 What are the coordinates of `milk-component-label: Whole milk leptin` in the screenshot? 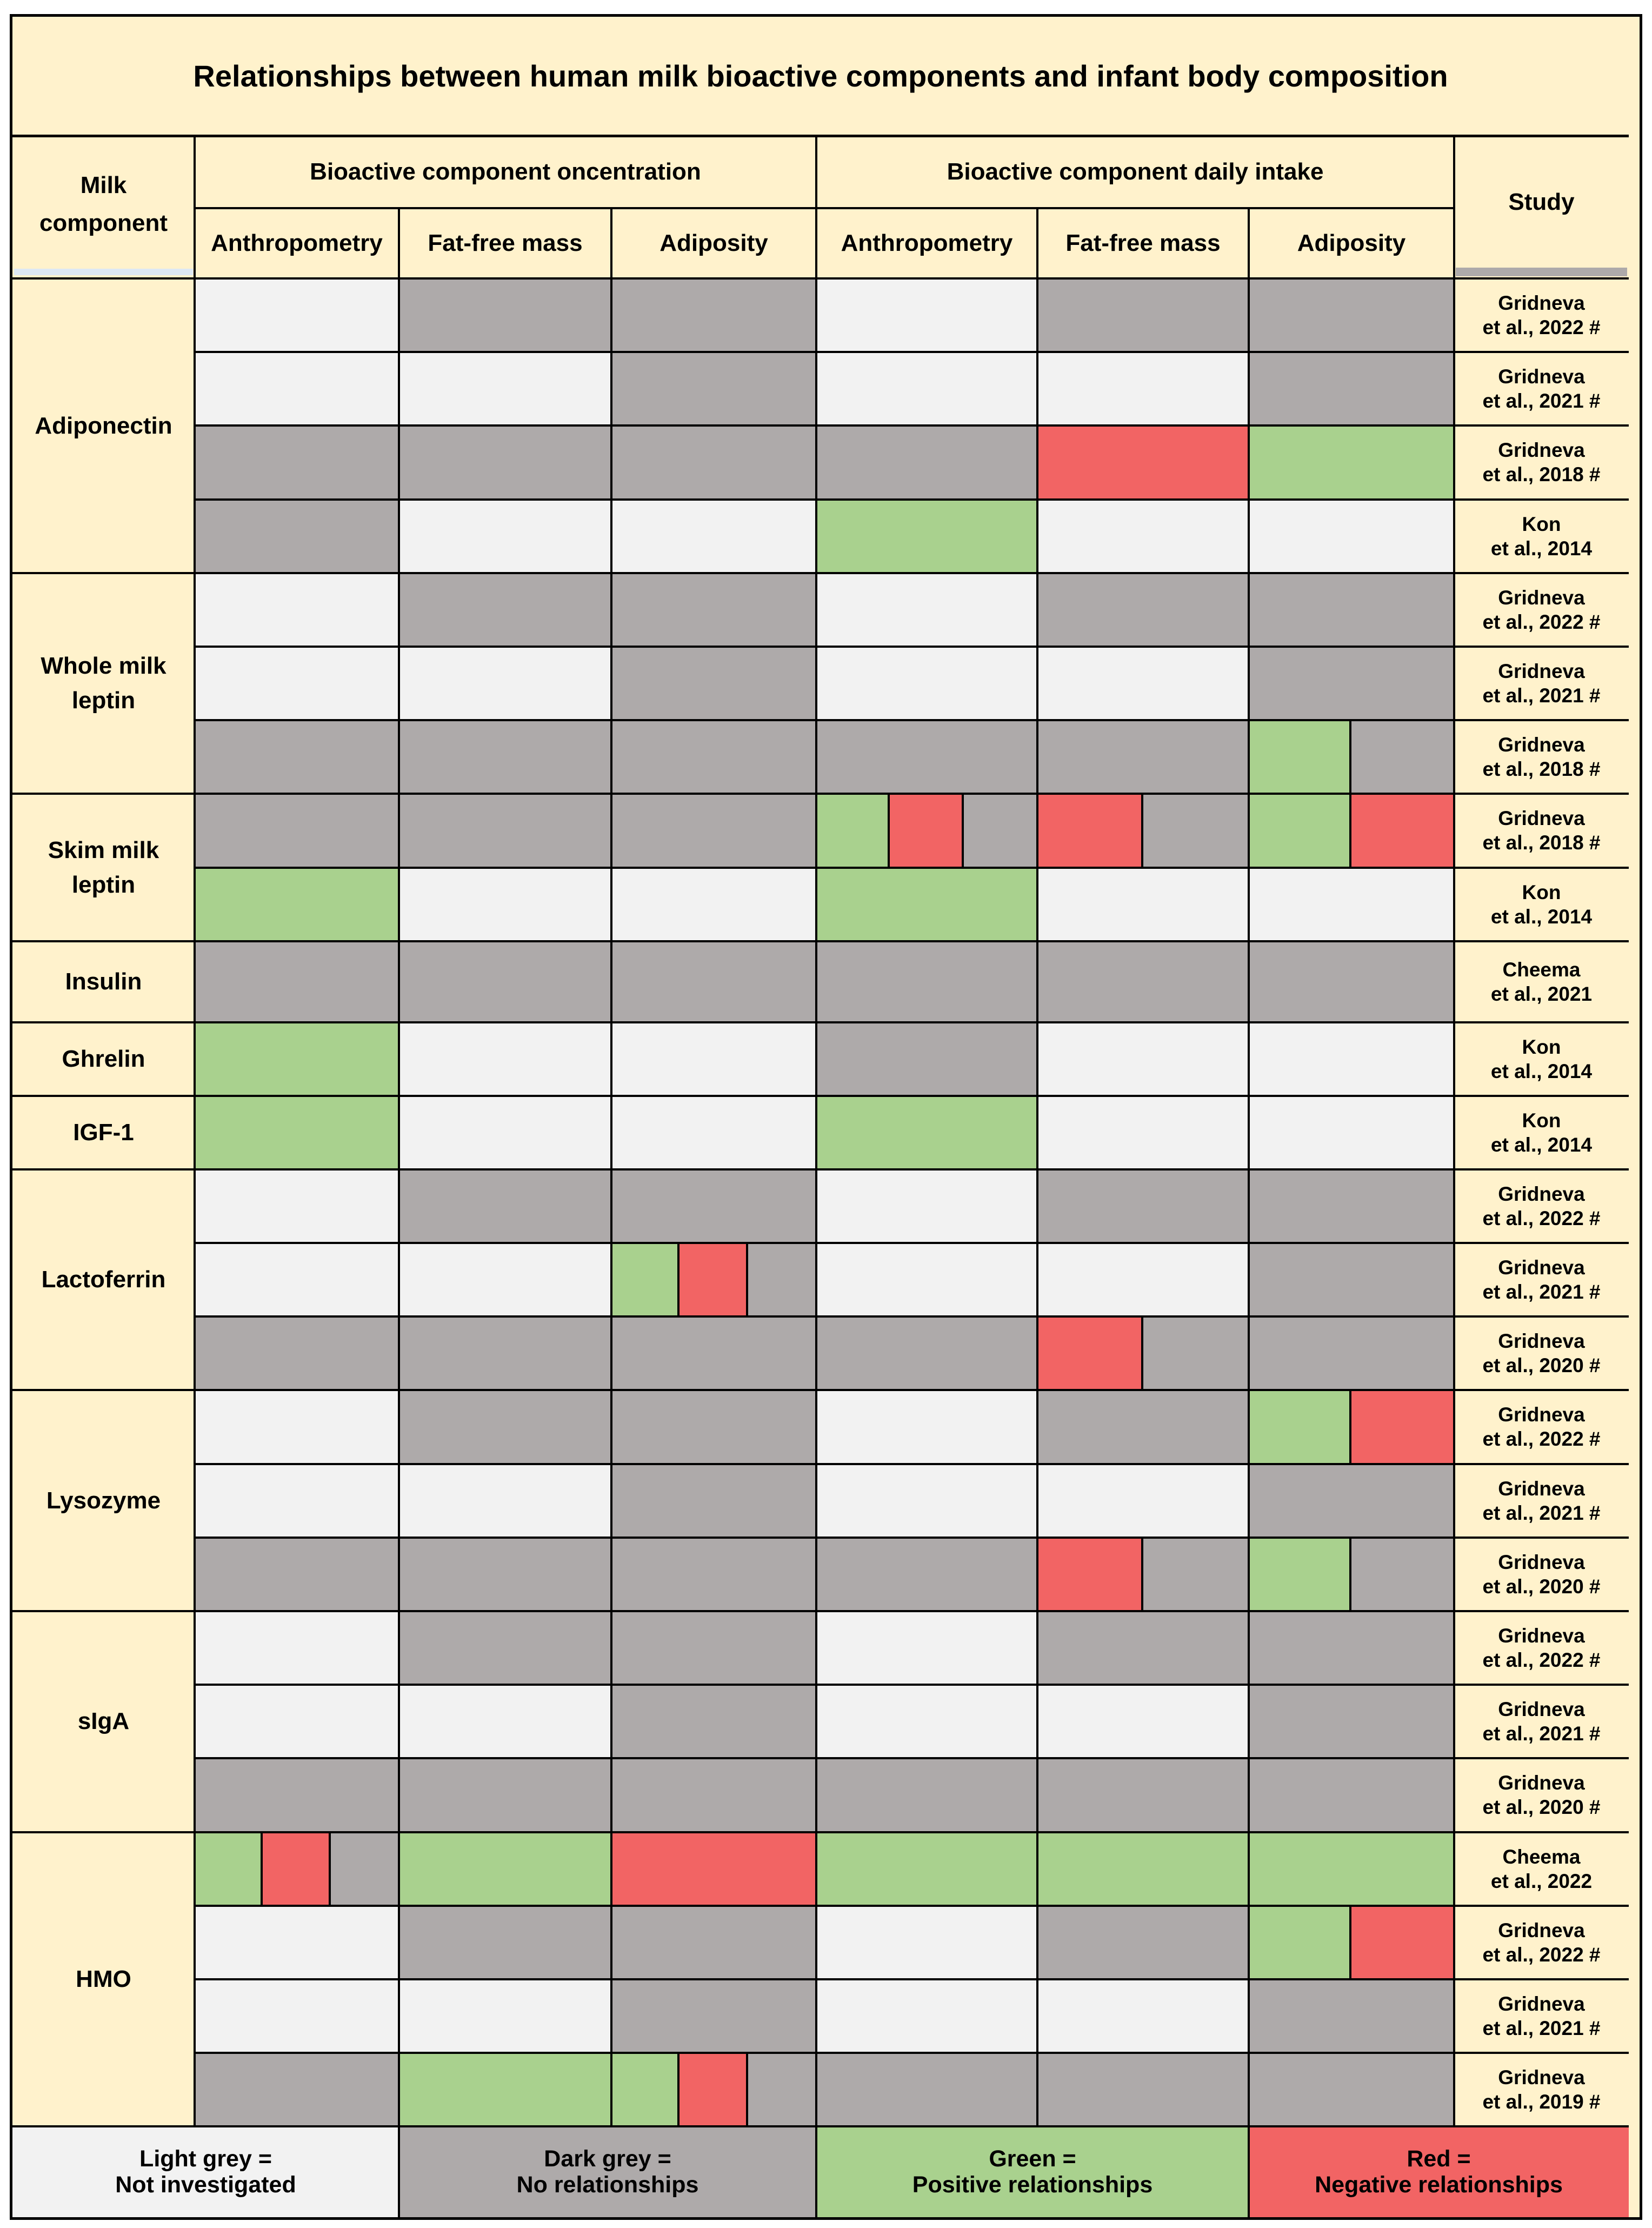 It's located at (103, 683).